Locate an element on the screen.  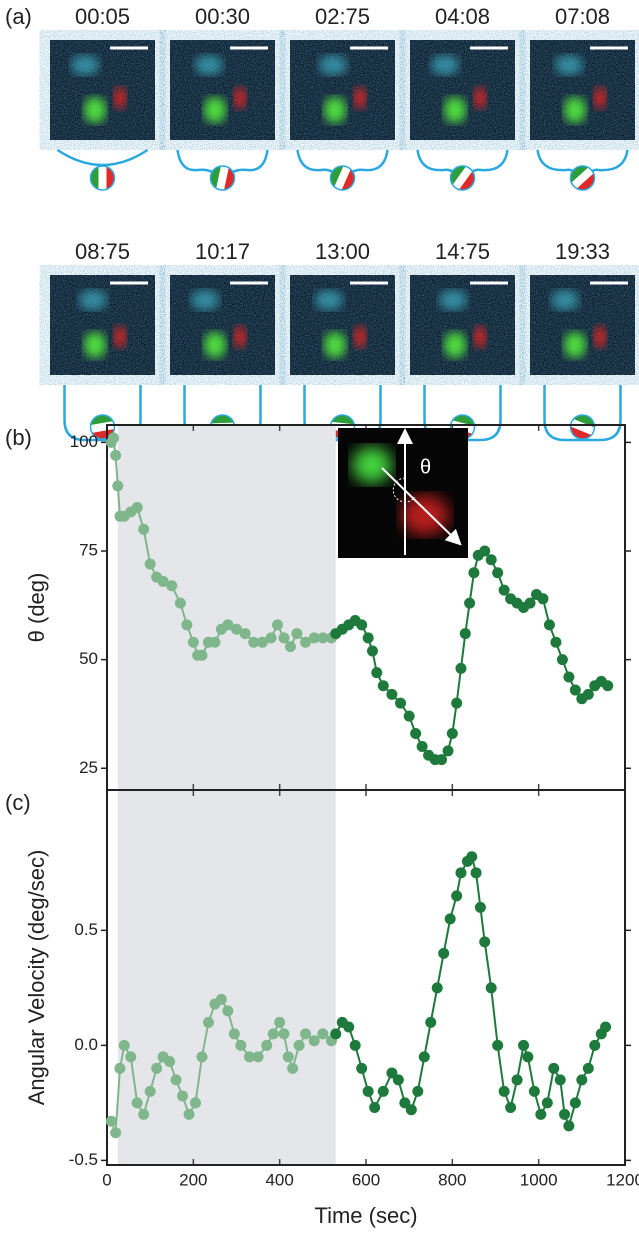
timestamp: 19:33 is located at coordinates (582, 251).